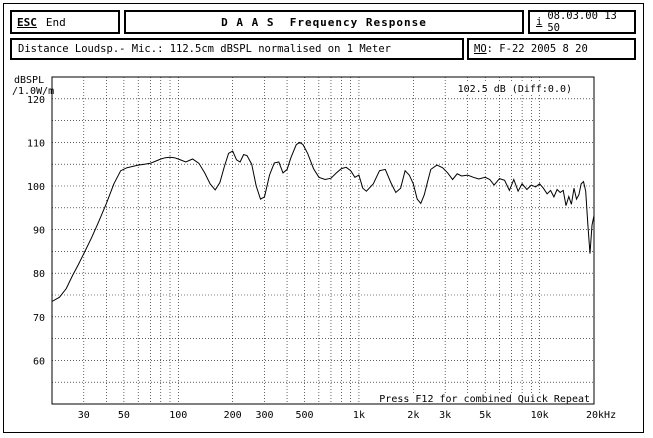 Image resolution: width=653 pixels, height=438 pixels. What do you see at coordinates (36, 100) in the screenshot?
I see `y-tick-label: 120` at bounding box center [36, 100].